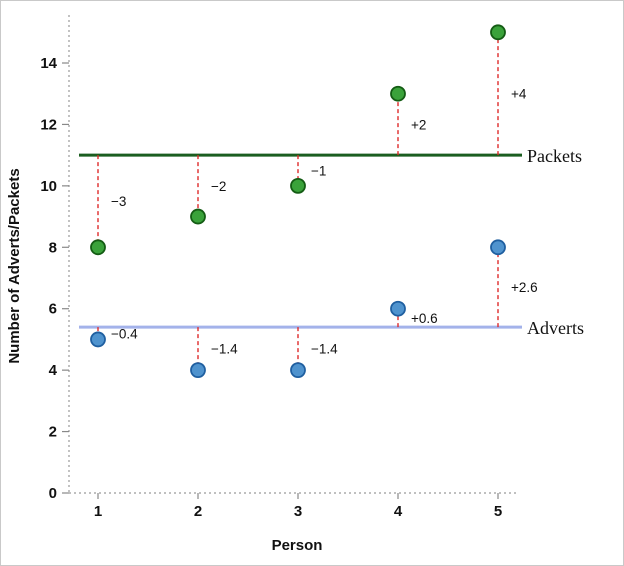 Image resolution: width=624 pixels, height=566 pixels. Describe the element at coordinates (48, 124) in the screenshot. I see `y-tick-label: 12` at that location.